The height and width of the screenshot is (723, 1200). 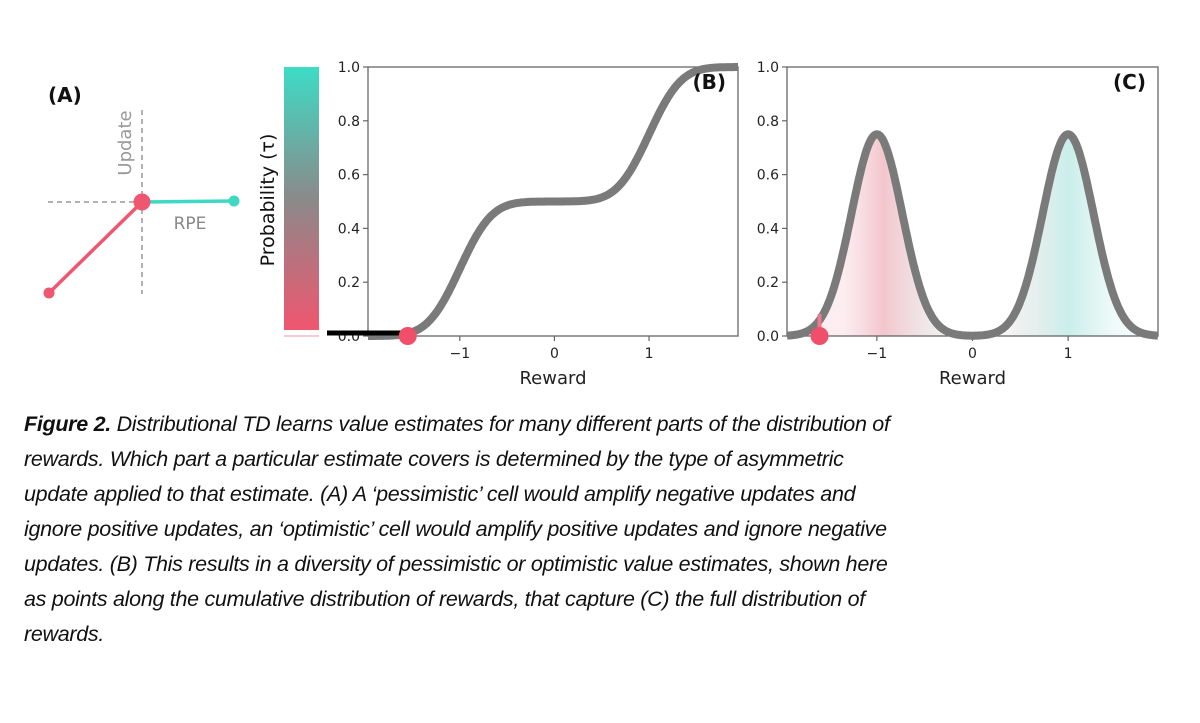 What do you see at coordinates (1129, 82) in the screenshot?
I see `panel-label: (C)` at bounding box center [1129, 82].